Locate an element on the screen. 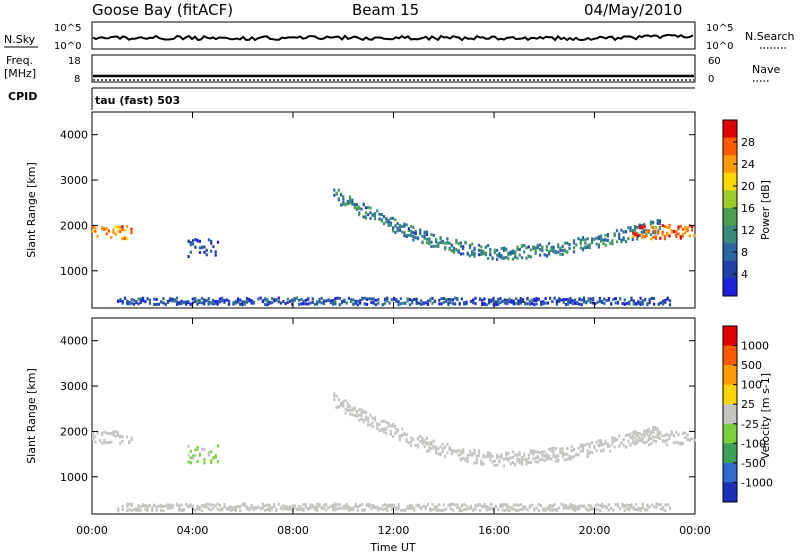 The image size is (800, 554). figure-title: Goose Bay (fitACF) is located at coordinates (162, 10).